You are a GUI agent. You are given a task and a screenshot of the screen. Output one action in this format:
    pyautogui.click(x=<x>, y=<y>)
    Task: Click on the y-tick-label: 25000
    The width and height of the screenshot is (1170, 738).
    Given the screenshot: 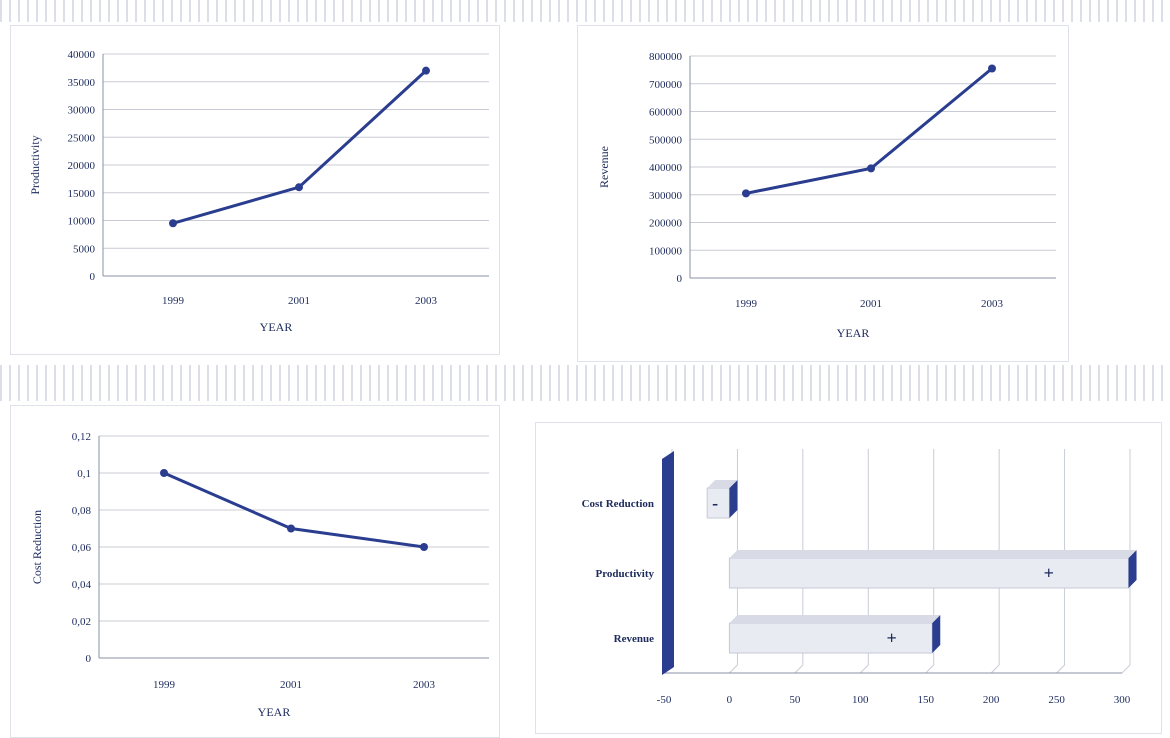 What is the action you would take?
    pyautogui.click(x=82, y=138)
    